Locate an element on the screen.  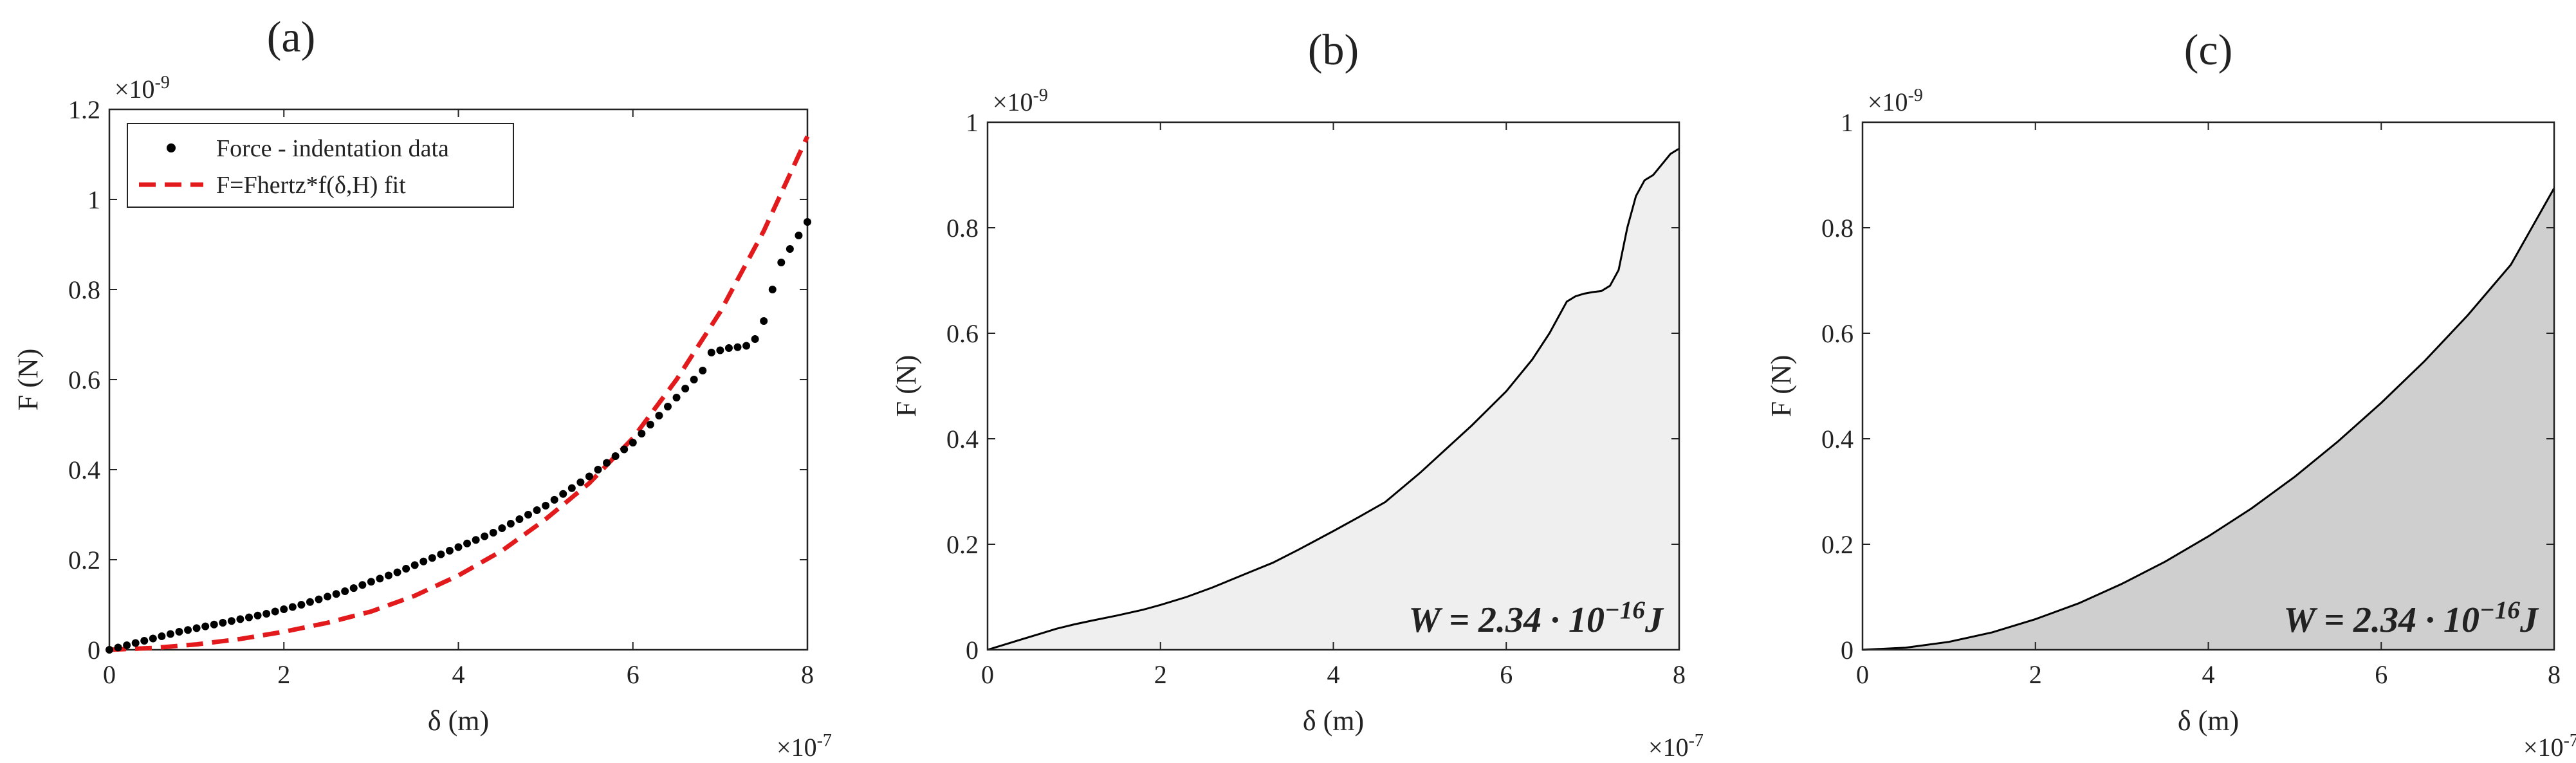
legend-label-data: Force - indentation data is located at coordinates (332, 149).